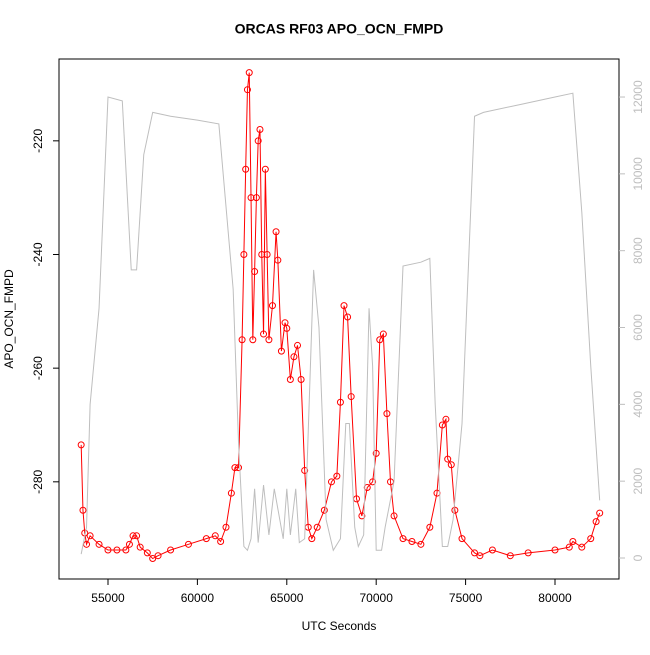  Describe the element at coordinates (38, 481) in the screenshot. I see `y-tick-label: -280` at that location.